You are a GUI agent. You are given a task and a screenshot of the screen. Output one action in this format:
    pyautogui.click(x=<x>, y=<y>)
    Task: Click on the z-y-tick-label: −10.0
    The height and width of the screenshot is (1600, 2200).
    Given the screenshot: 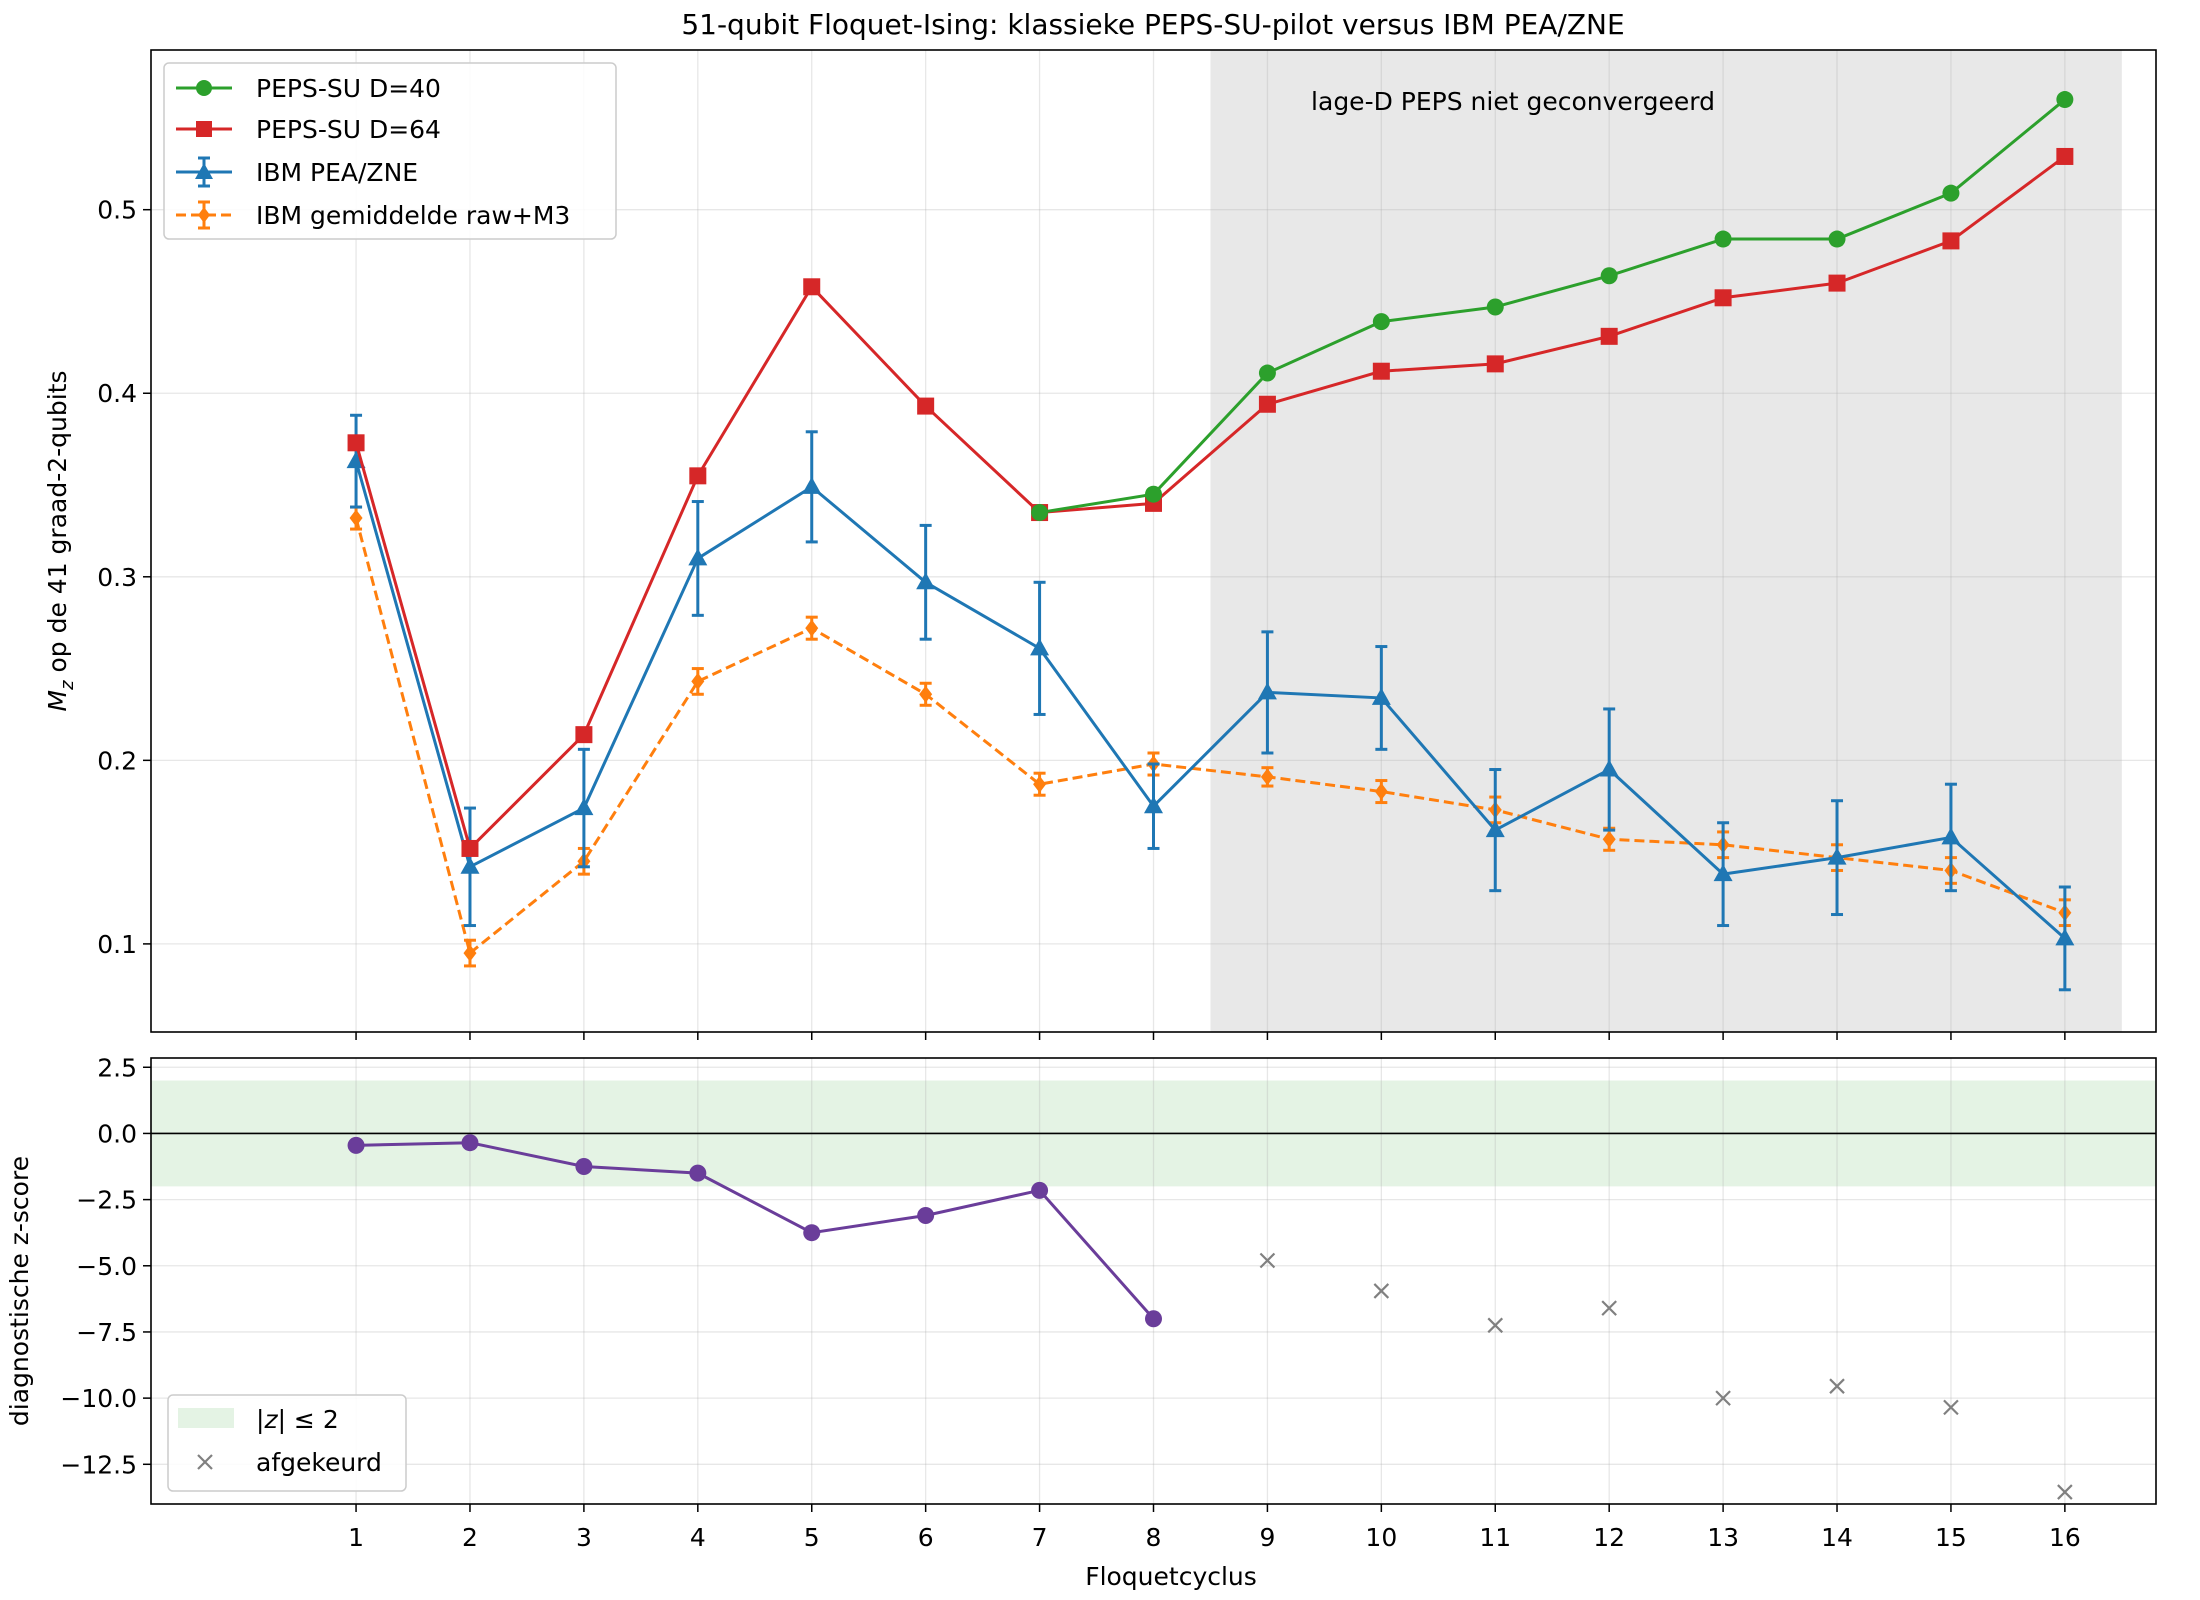 What is the action you would take?
    pyautogui.click(x=98, y=1398)
    